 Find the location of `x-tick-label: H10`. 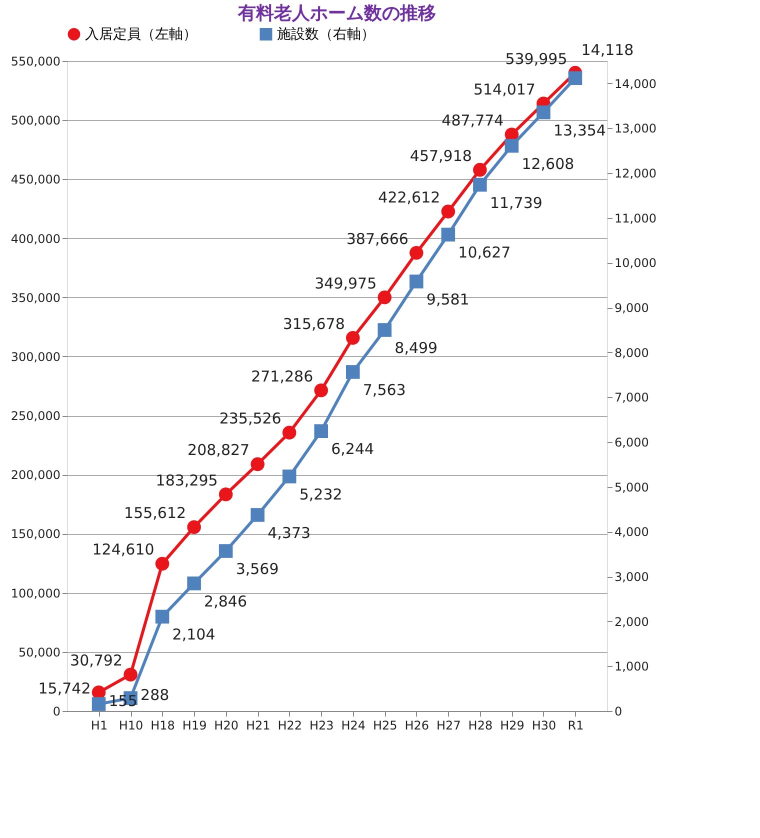

x-tick-label: H10 is located at coordinates (131, 725).